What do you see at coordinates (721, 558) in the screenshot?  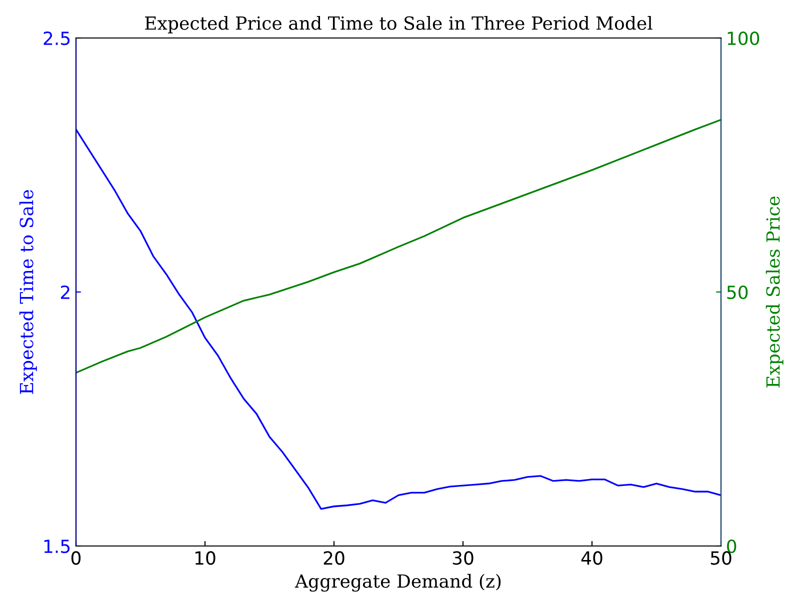 I see `x-tick-label: 50` at bounding box center [721, 558].